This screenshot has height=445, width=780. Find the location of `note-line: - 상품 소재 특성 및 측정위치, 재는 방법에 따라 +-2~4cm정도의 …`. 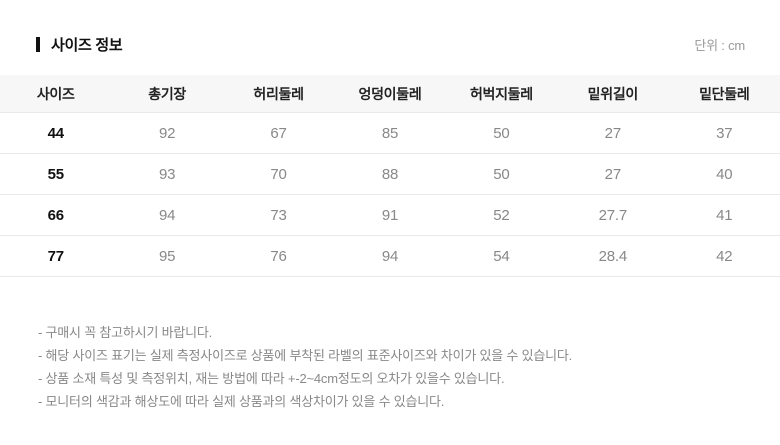

note-line: - 상품 소재 특성 및 측정위치, 재는 방법에 따라 +-2~4cm정도의 … is located at coordinates (271, 378).